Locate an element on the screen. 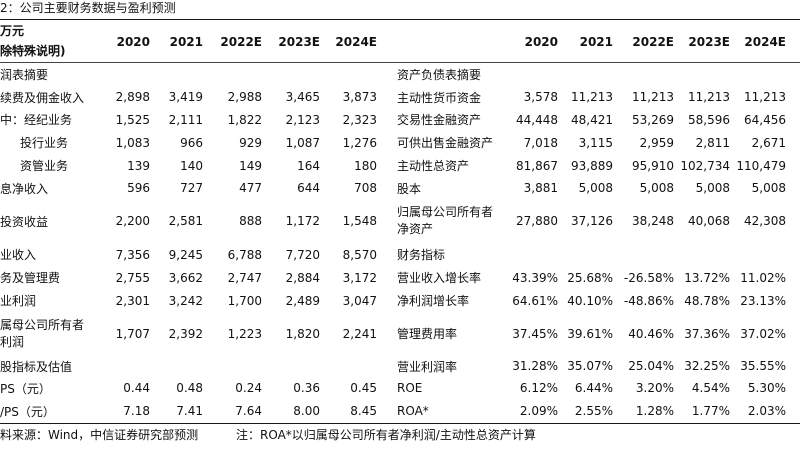  row-label: 归属母公司所有者 净资产 is located at coordinates (456, 221).